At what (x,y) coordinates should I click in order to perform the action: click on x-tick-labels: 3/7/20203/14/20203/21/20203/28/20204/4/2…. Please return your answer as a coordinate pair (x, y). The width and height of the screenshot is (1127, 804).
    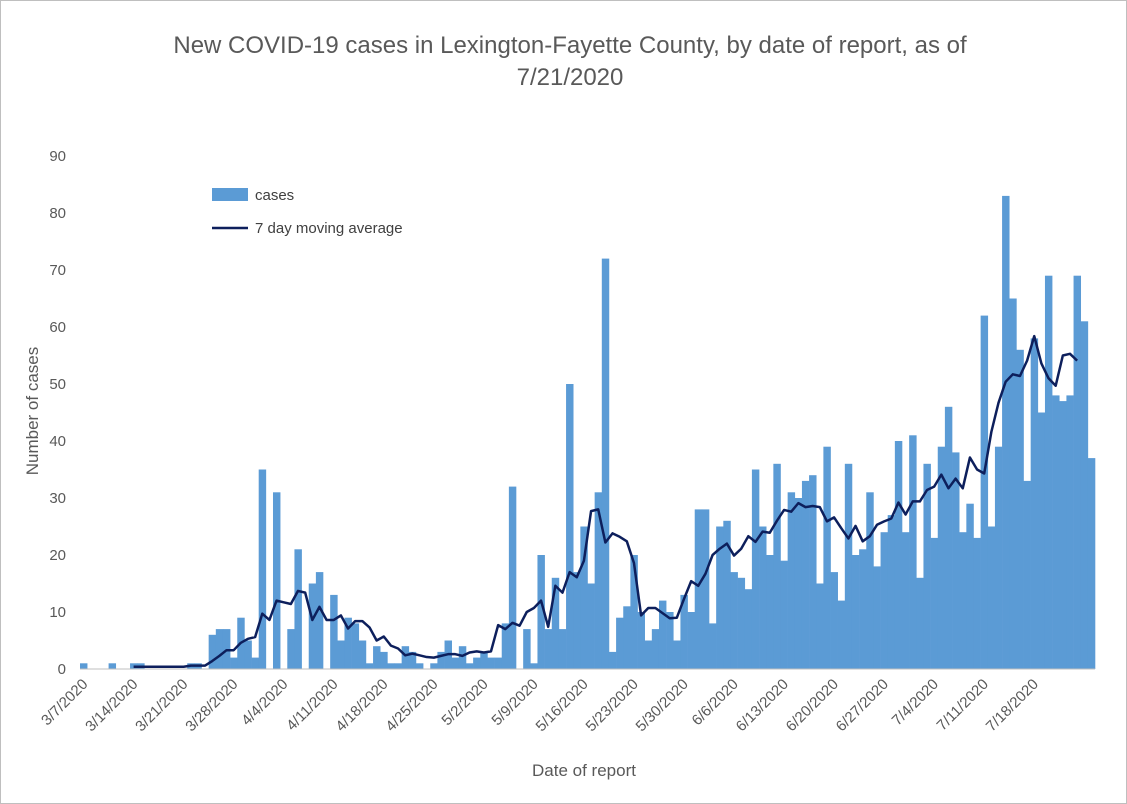
    Looking at the image, I should click on (540, 705).